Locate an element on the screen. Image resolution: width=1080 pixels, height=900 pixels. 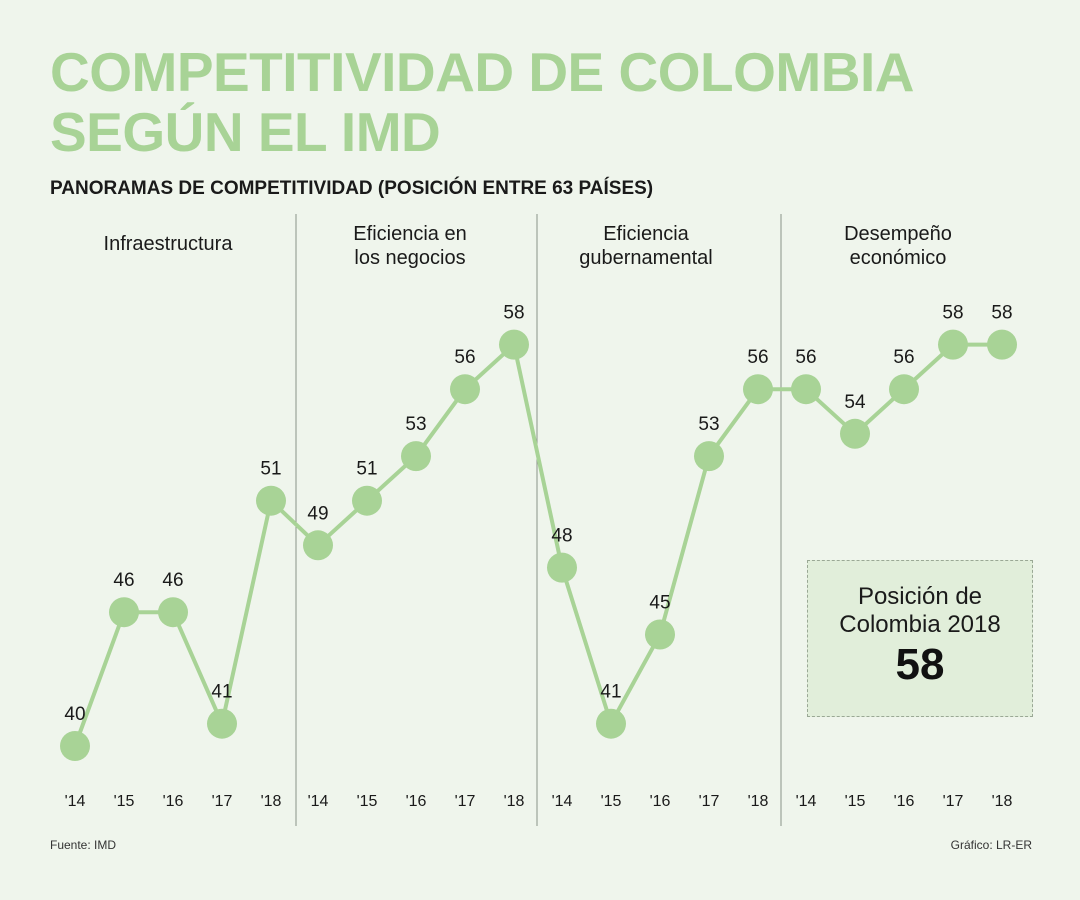
chart-title-line-2: SEGÚN EL IMD is located at coordinates (245, 132).